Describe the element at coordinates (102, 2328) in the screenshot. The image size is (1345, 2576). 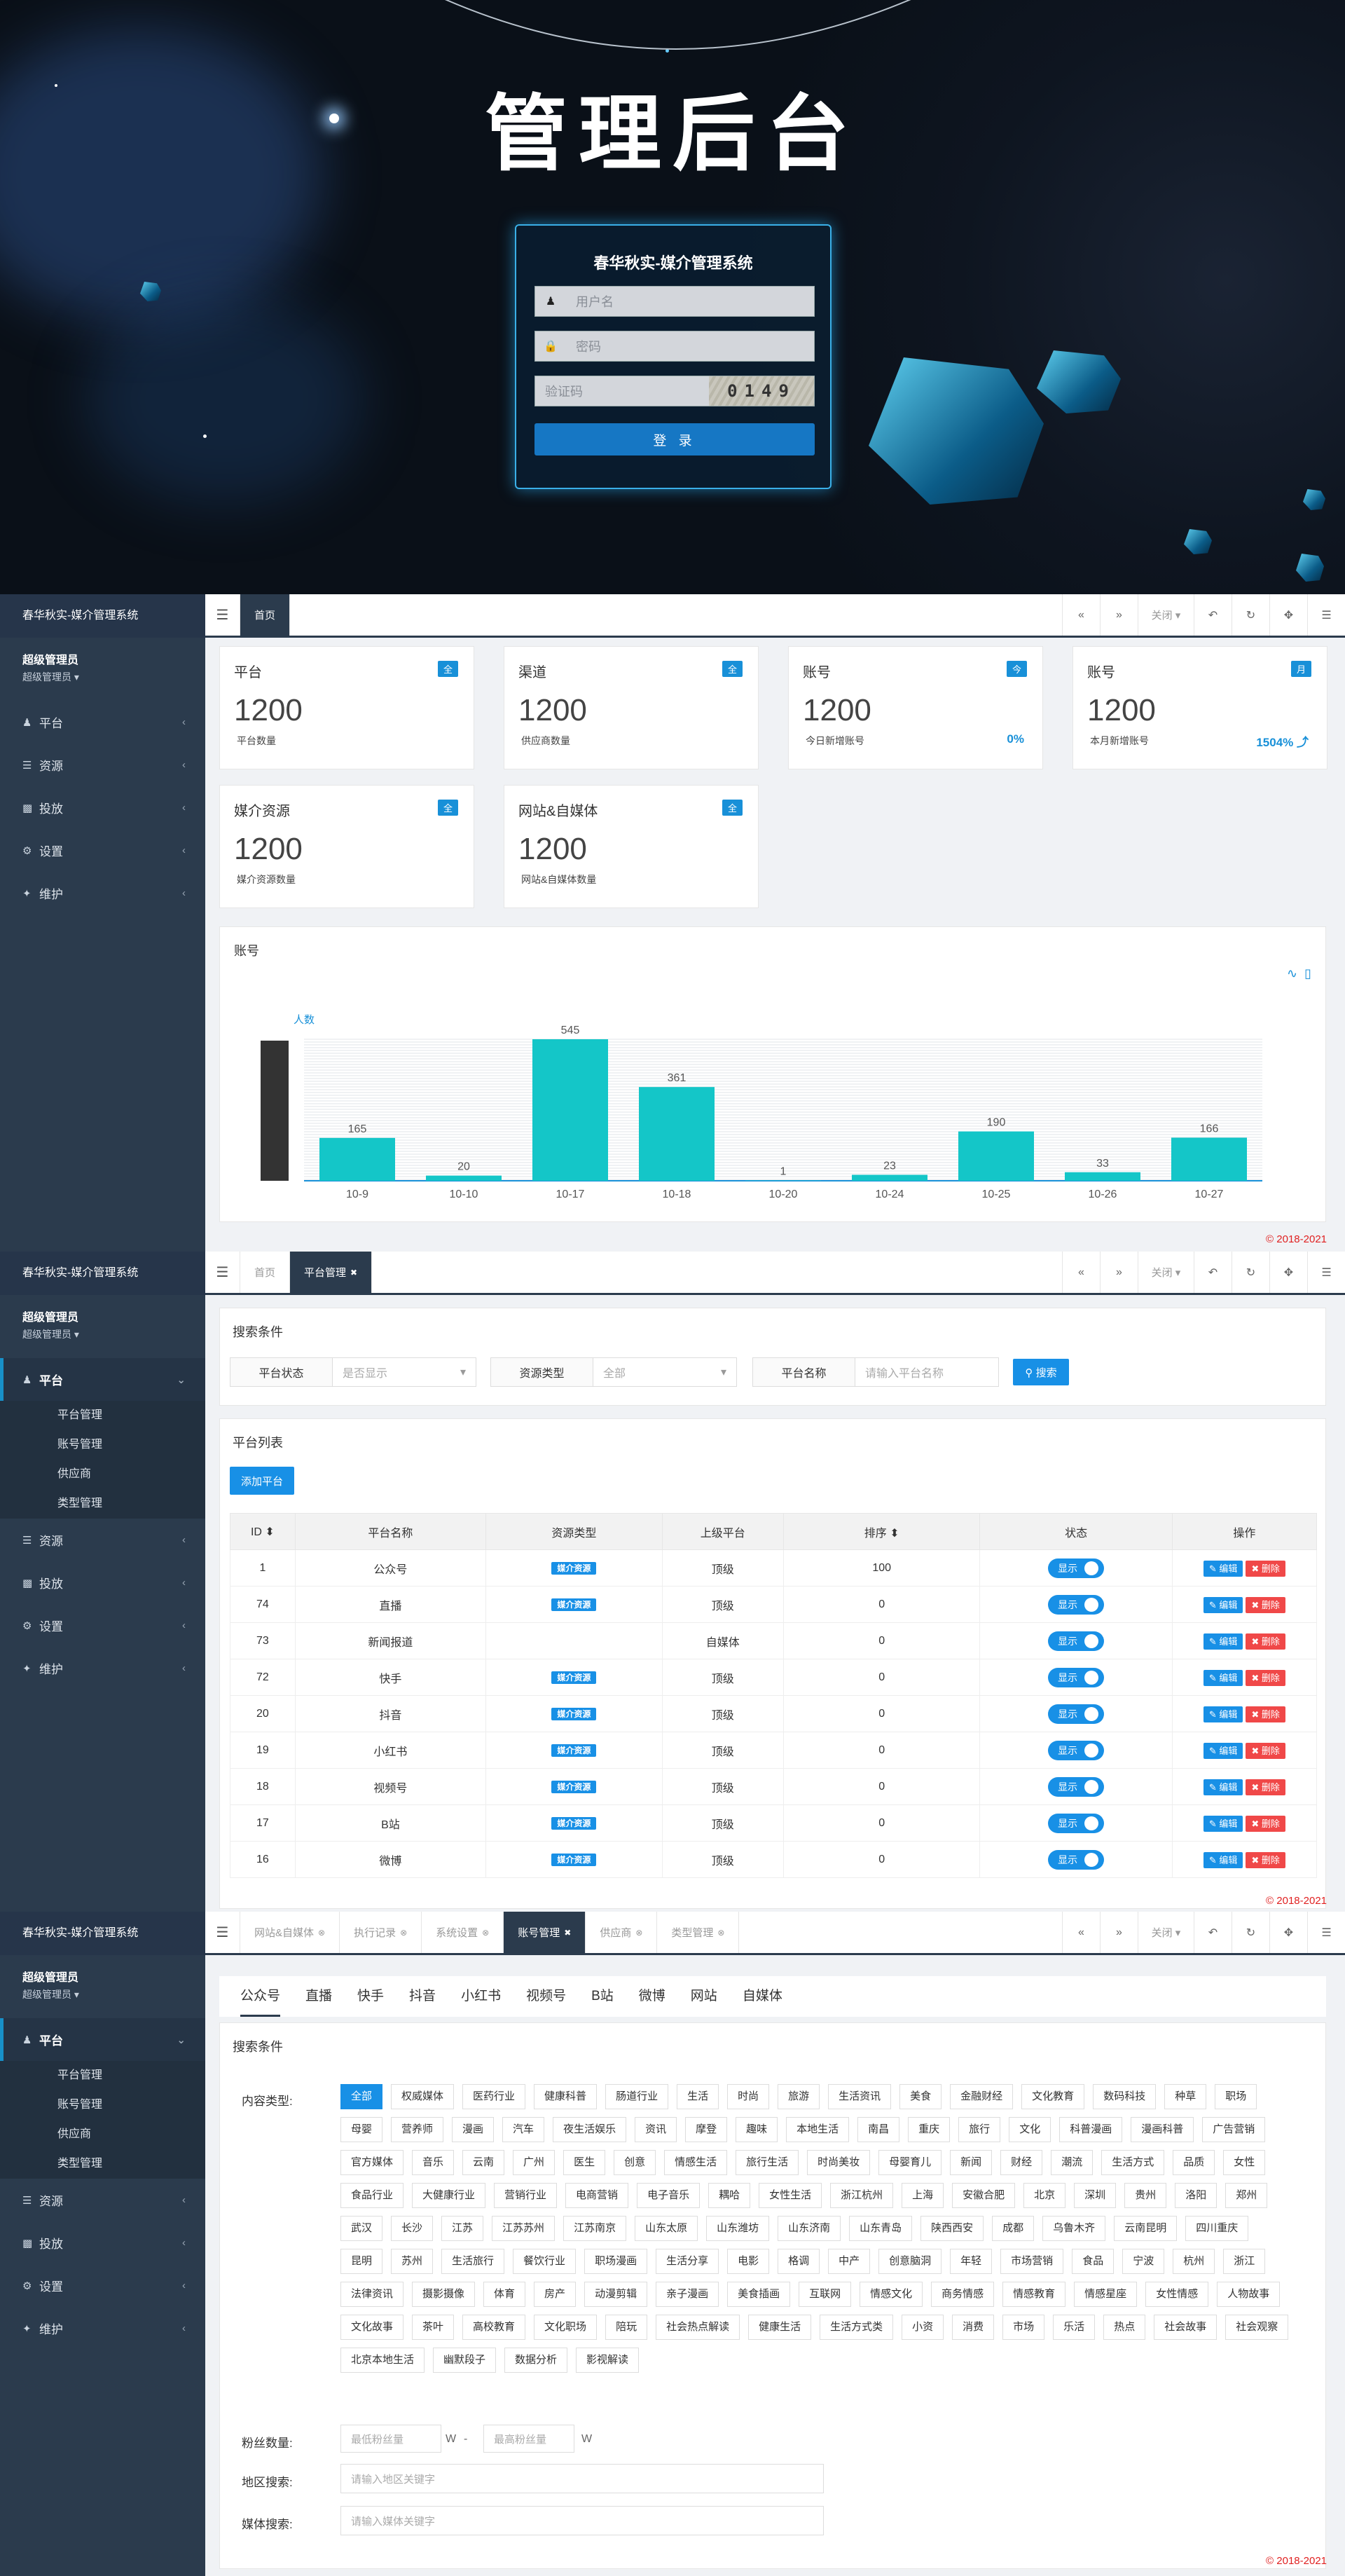
I see `sidebar-item-maintenance: ✦ 维护 ‹` at that location.